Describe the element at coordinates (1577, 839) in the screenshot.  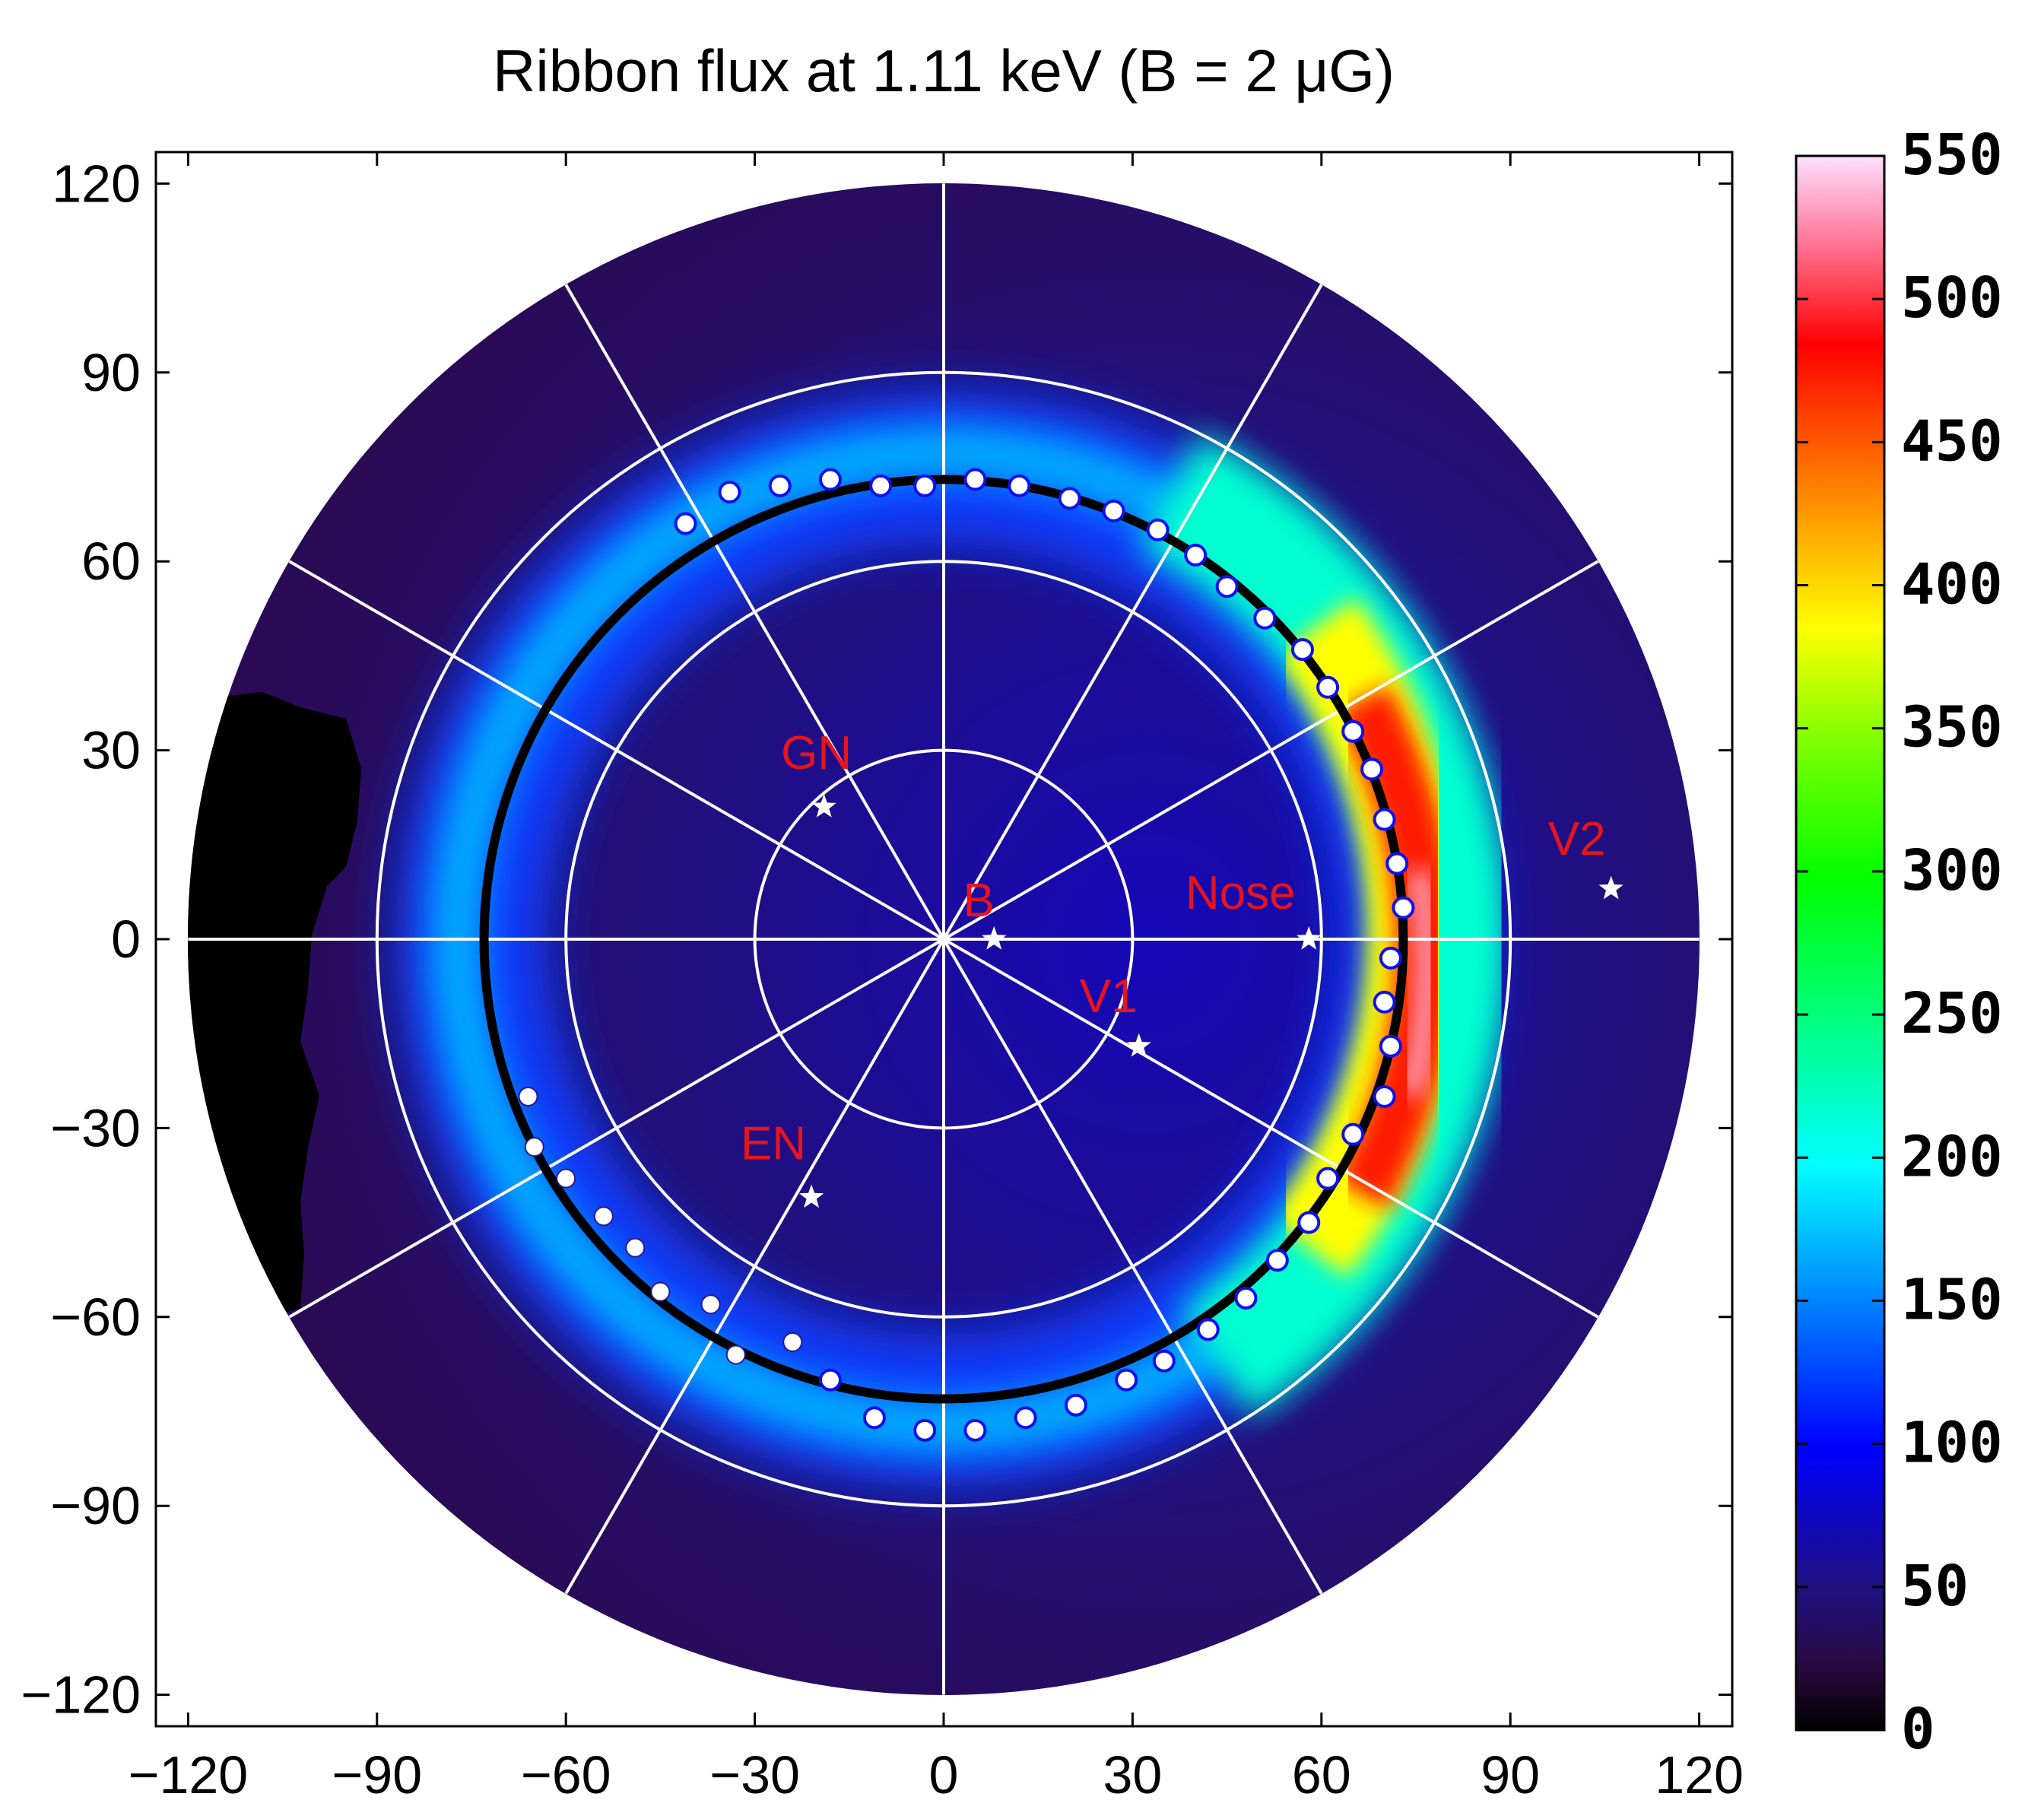
I see `marker-label-v2: V2` at that location.